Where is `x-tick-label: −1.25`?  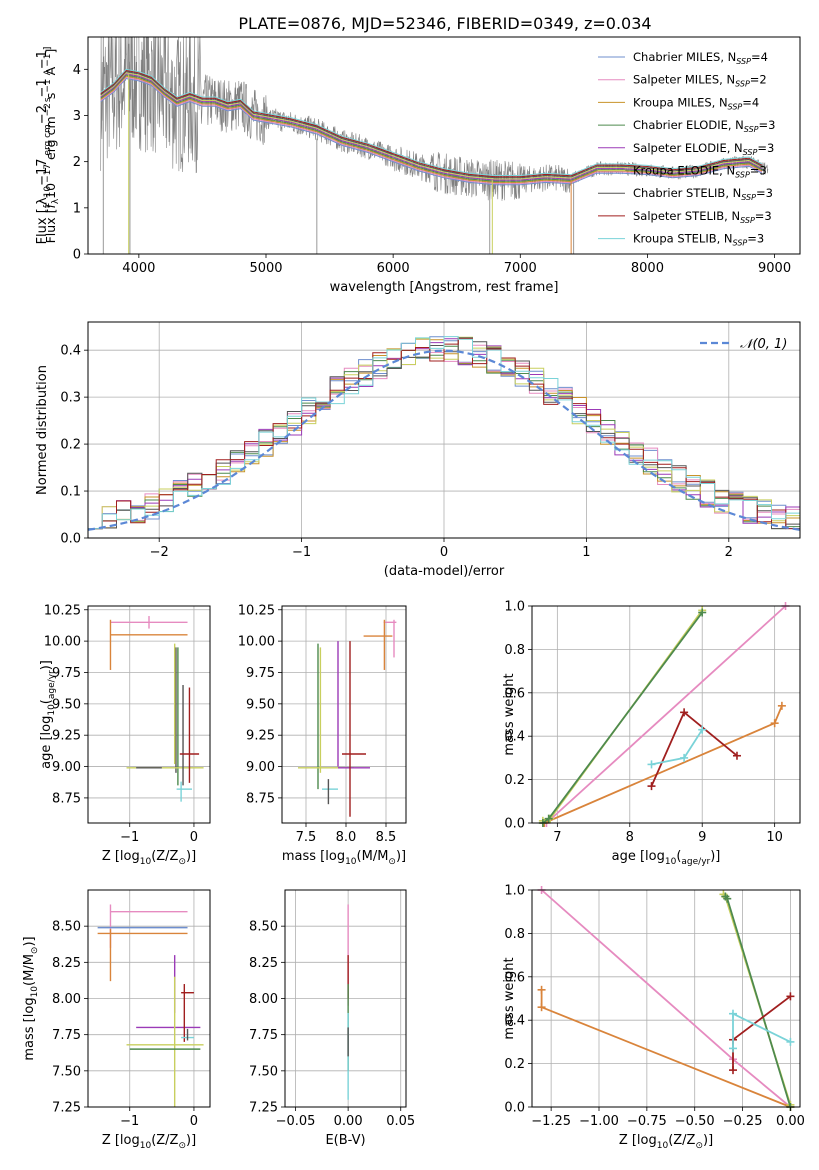 x-tick-label: −1.25 is located at coordinates (551, 1121).